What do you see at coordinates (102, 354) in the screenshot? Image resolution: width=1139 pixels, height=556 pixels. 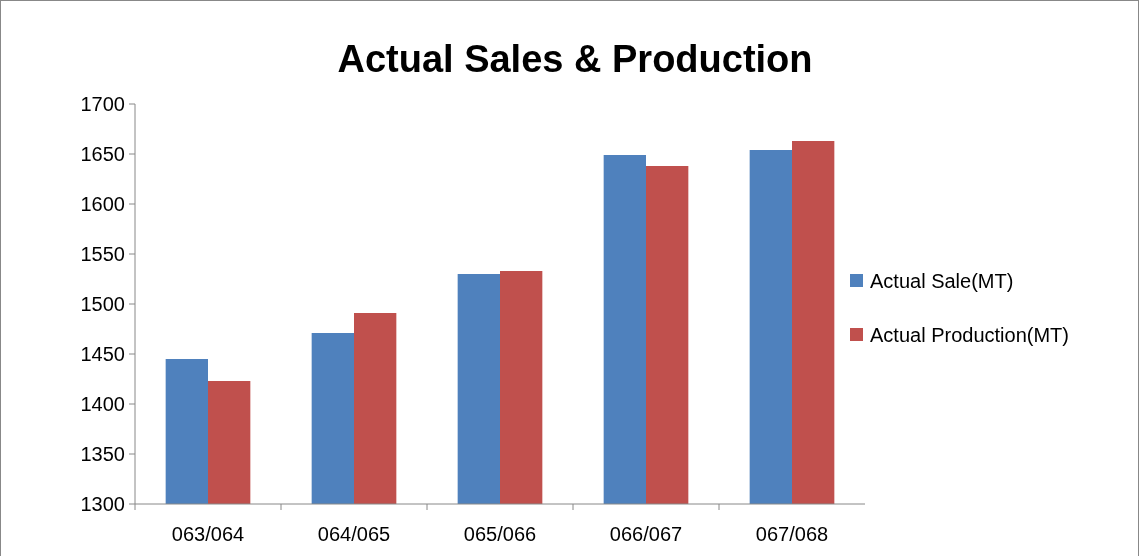 I see `y-tick-label: 1450` at bounding box center [102, 354].